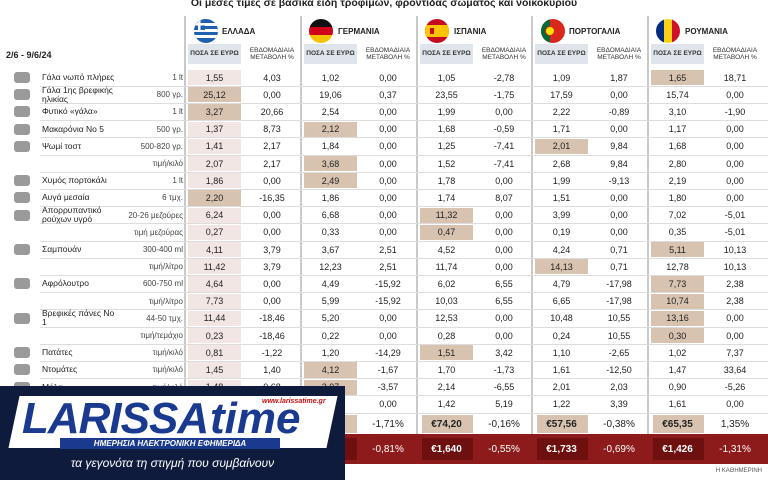 The height and width of the screenshot is (480, 768). I want to click on price: 3,10, so click(677, 111).